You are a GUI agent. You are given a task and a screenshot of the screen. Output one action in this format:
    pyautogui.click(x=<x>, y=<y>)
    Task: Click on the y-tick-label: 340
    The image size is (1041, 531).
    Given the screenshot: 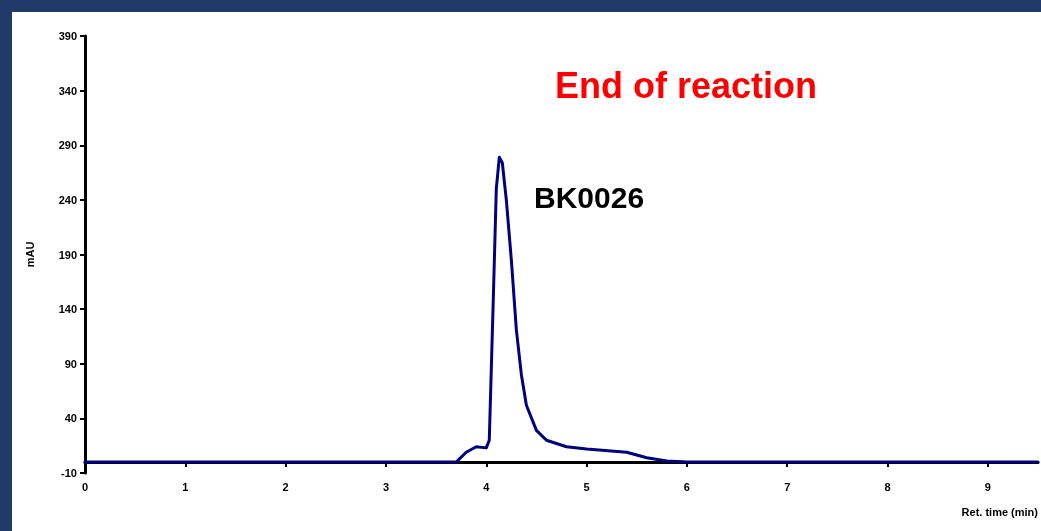 What is the action you would take?
    pyautogui.click(x=67, y=90)
    